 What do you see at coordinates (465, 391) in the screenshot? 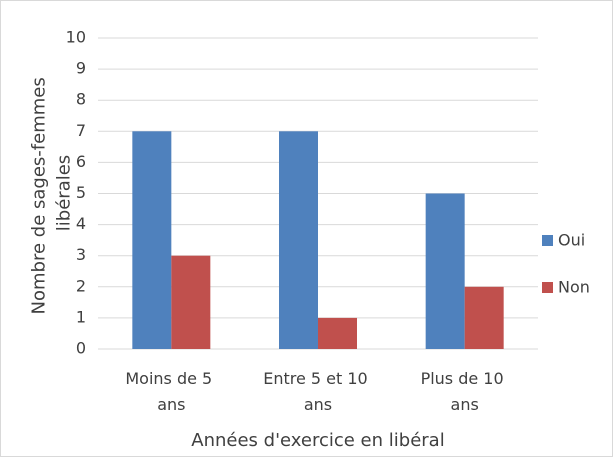
I see `x-tick-label: Plus de 10 ans` at bounding box center [465, 391].